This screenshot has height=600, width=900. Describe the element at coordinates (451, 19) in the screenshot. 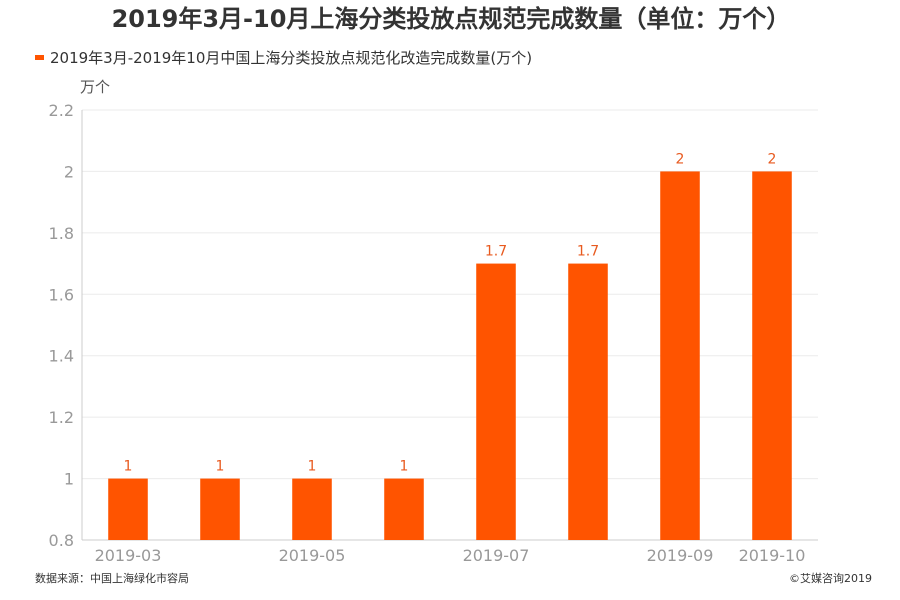

I see `chart-title: 2019年3月-10月上海分类投放点规范完成数量（单位：万个）` at that location.